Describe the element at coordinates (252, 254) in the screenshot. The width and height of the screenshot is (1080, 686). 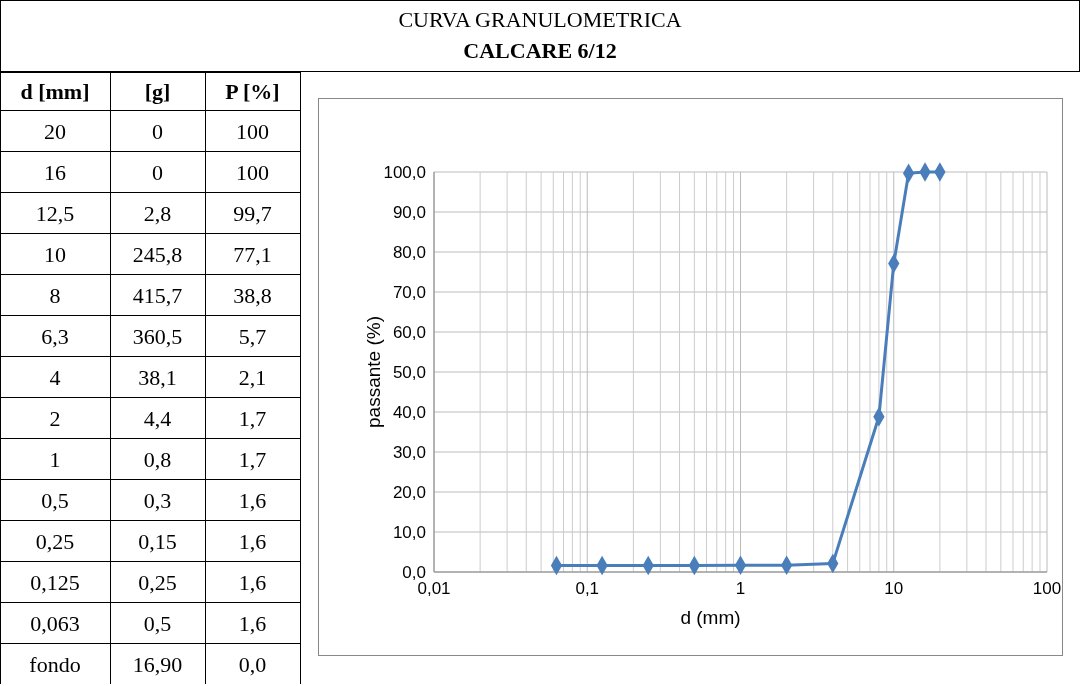
I see `text: 77,1` at that location.